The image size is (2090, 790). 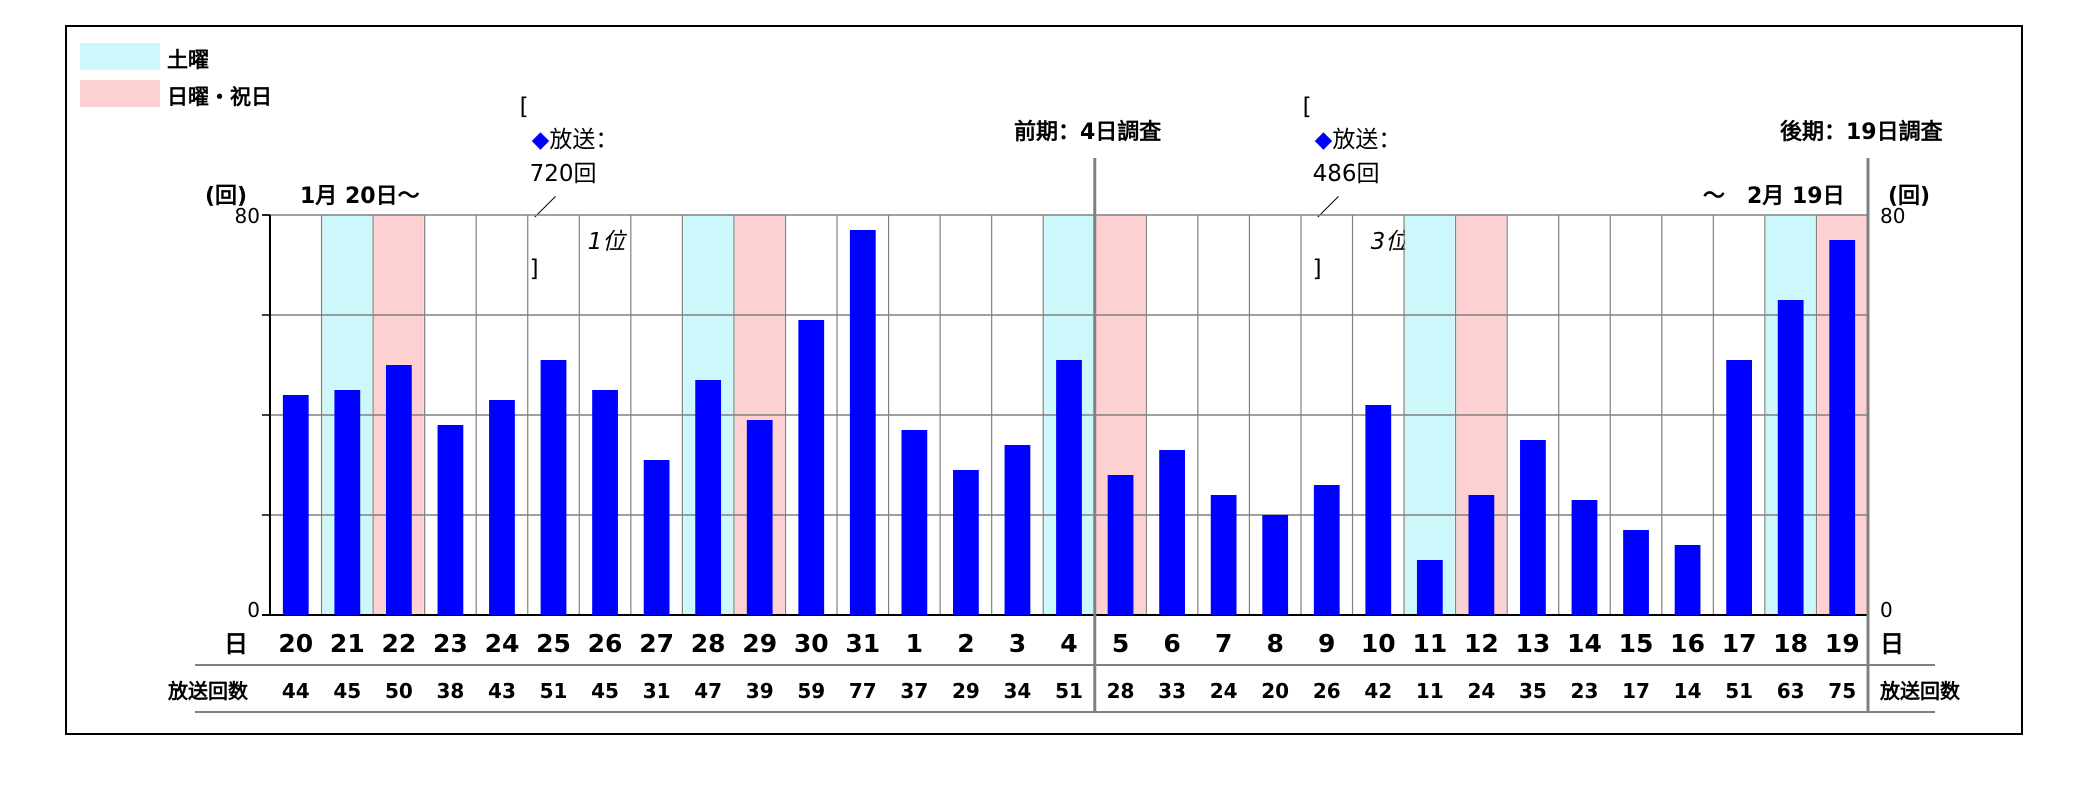 What do you see at coordinates (1584, 643) in the screenshot?
I see `day-tick-label: 14` at bounding box center [1584, 643].